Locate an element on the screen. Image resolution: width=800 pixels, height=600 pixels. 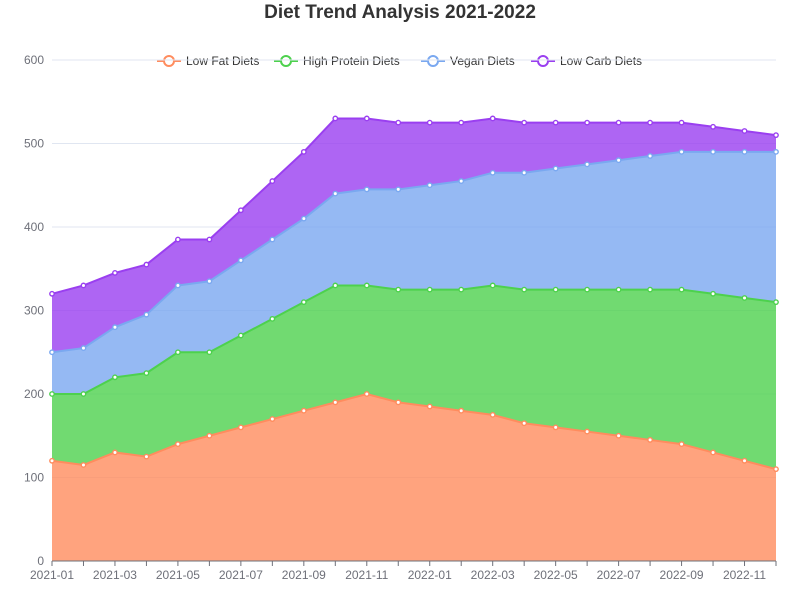
x-tick-label: 2021-01 is located at coordinates (52, 575).